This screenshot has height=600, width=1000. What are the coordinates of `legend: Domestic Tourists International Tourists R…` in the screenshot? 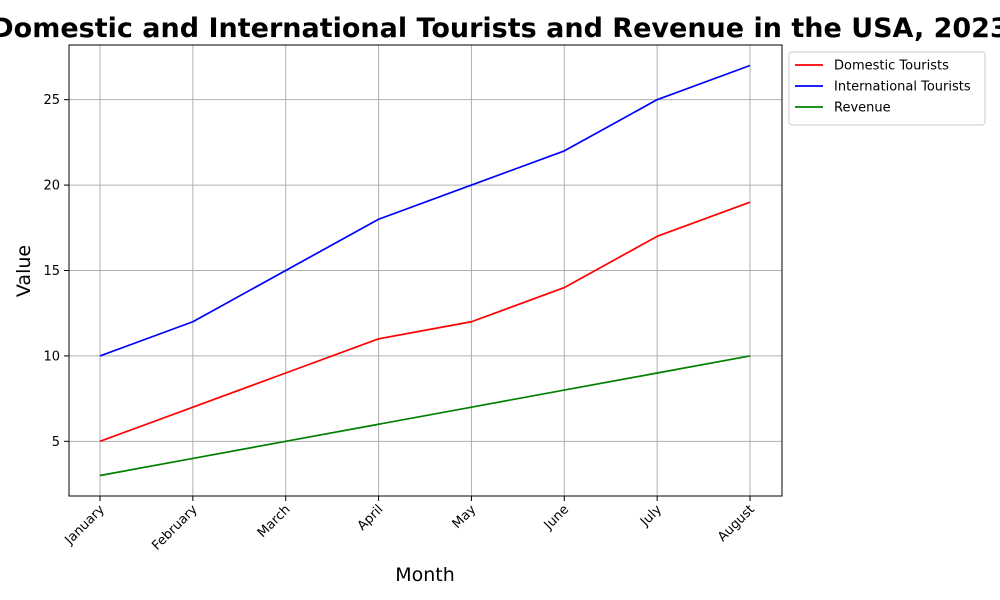 It's located at (887, 88).